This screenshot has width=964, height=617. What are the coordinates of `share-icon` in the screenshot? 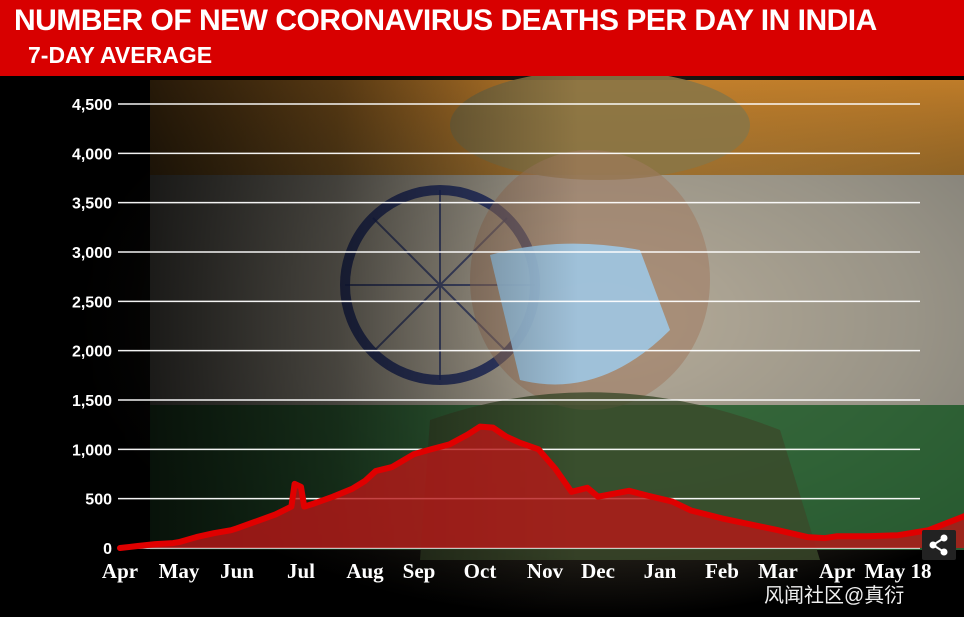 It's located at (938, 545).